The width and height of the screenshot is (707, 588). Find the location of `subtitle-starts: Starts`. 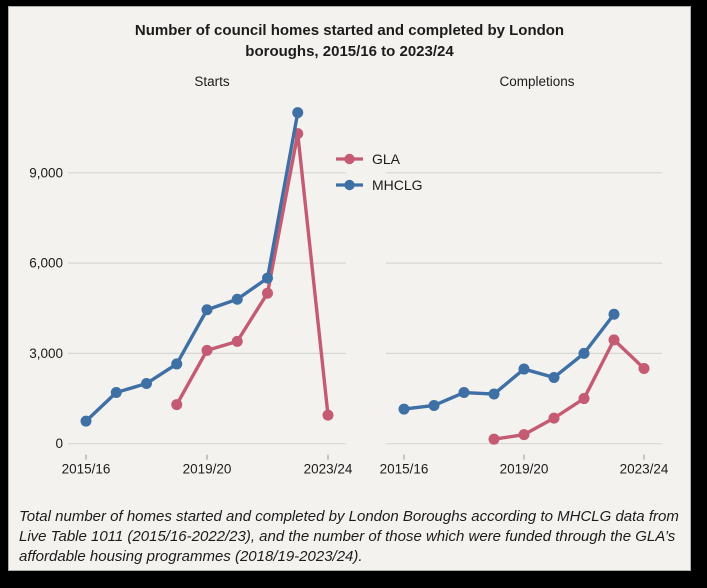

subtitle-starts: Starts is located at coordinates (212, 81).